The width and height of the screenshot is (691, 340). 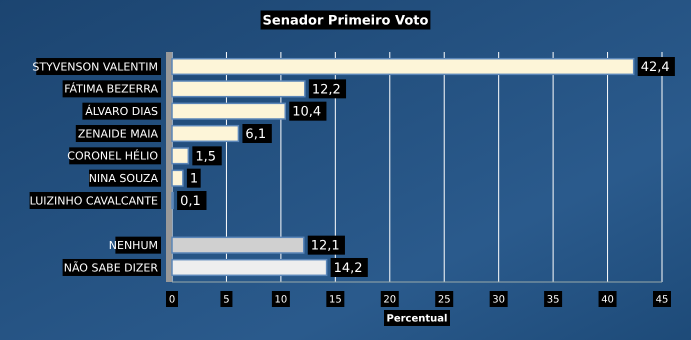 I want to click on x-axis-title: Percentual, so click(x=417, y=319).